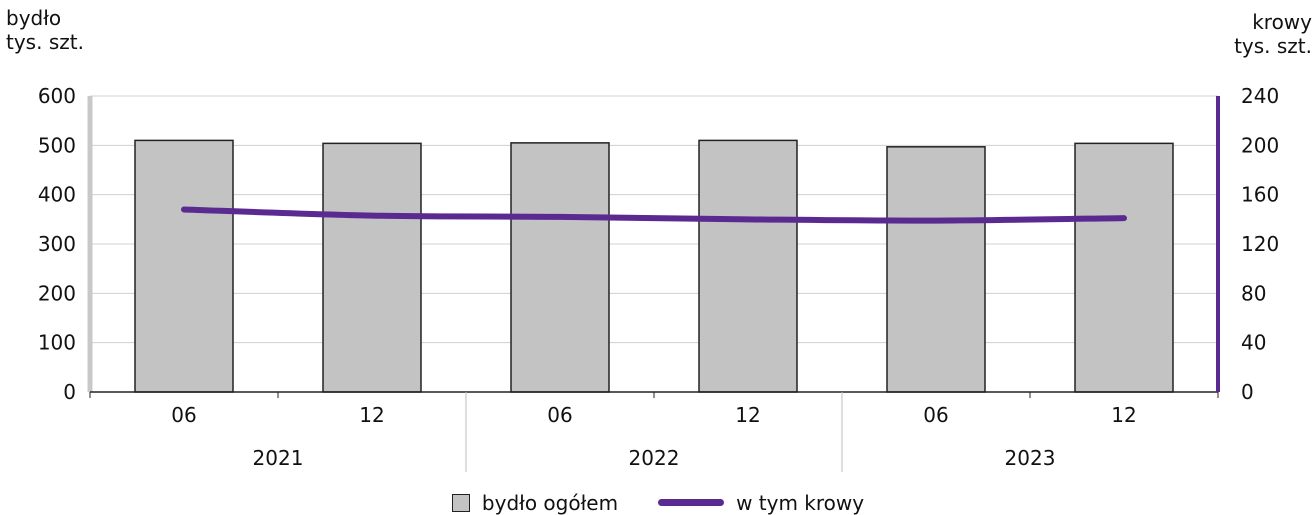  Describe the element at coordinates (1260, 195) in the screenshot. I see `right-tick-label: 160` at that location.